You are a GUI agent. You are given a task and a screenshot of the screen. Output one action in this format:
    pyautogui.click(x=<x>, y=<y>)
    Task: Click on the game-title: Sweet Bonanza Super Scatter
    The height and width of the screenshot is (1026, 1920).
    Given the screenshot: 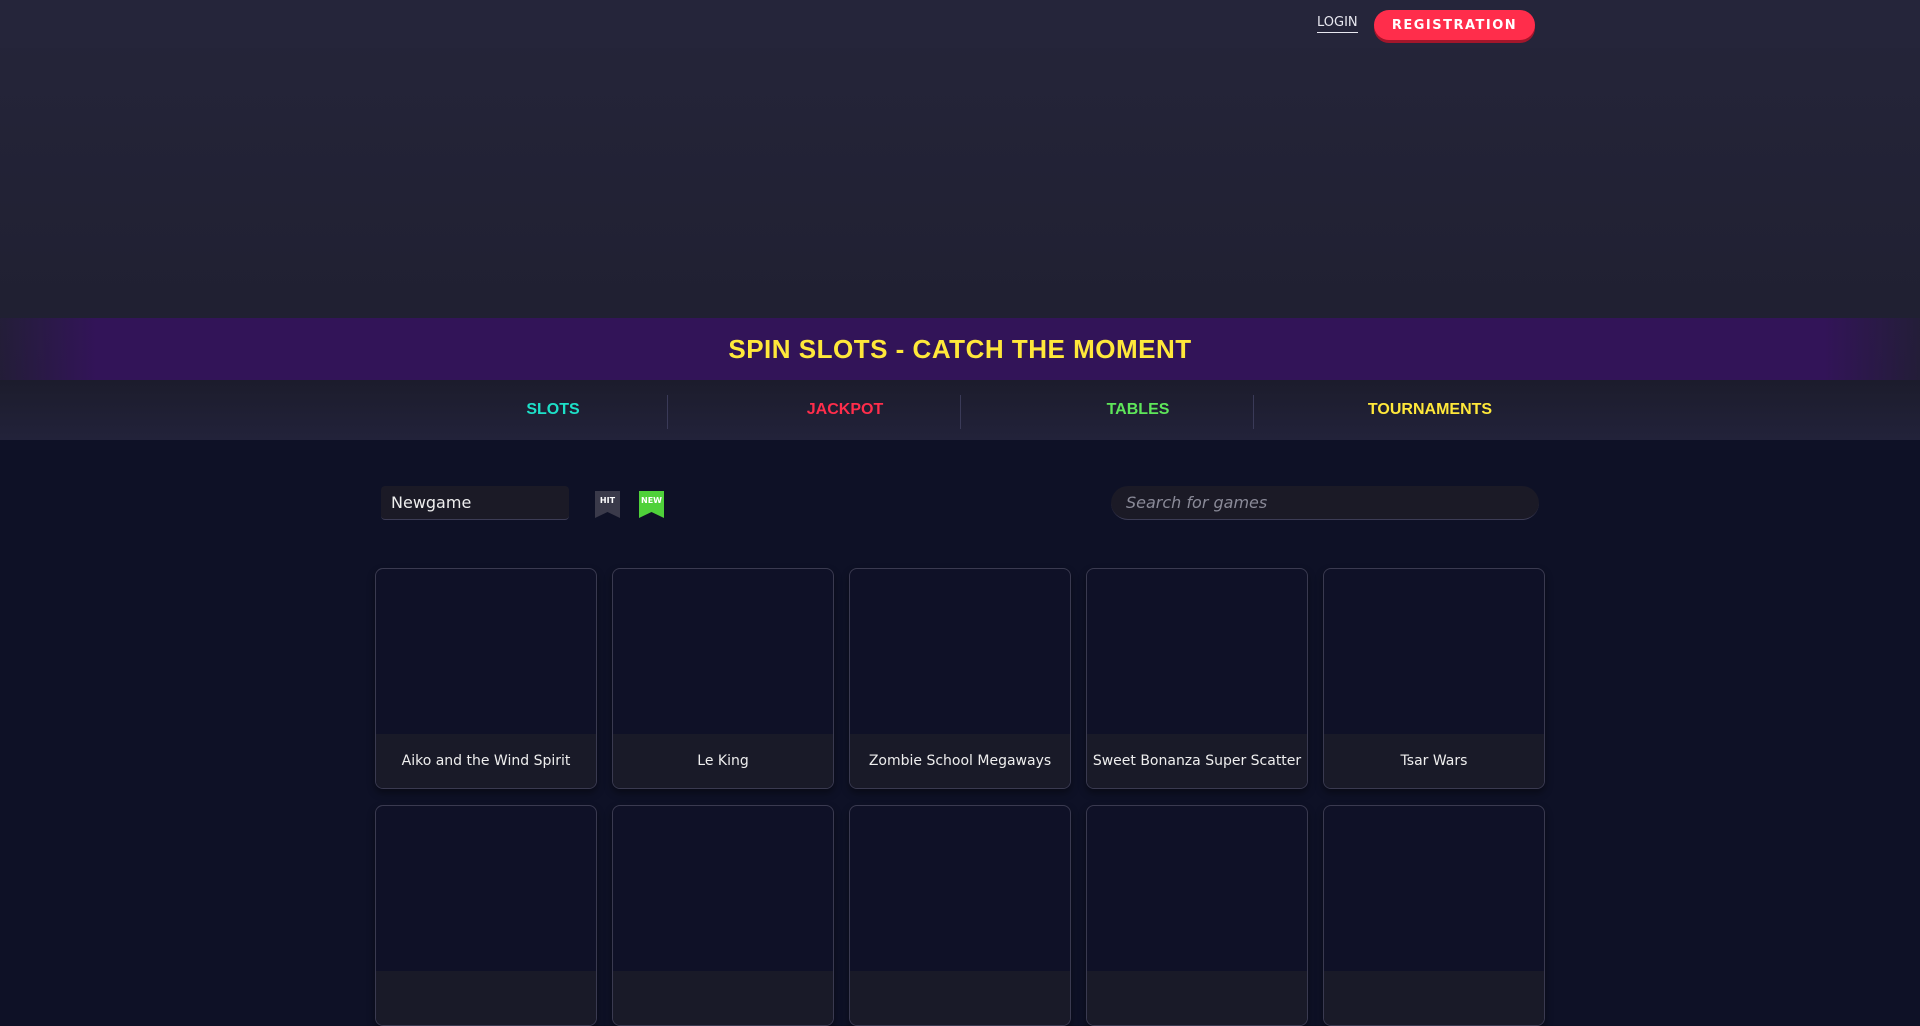 What is the action you would take?
    pyautogui.click(x=1197, y=761)
    